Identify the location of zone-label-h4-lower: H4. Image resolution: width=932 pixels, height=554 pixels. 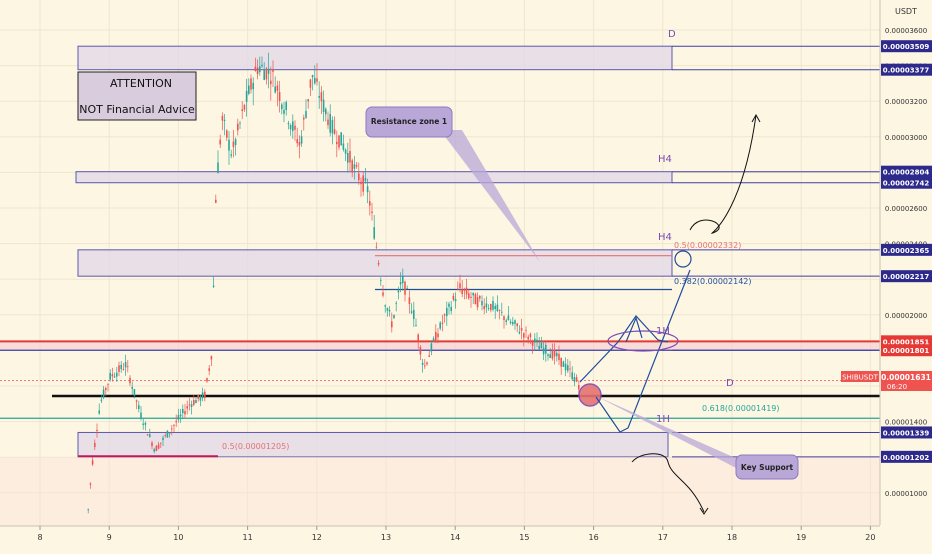
(665, 237).